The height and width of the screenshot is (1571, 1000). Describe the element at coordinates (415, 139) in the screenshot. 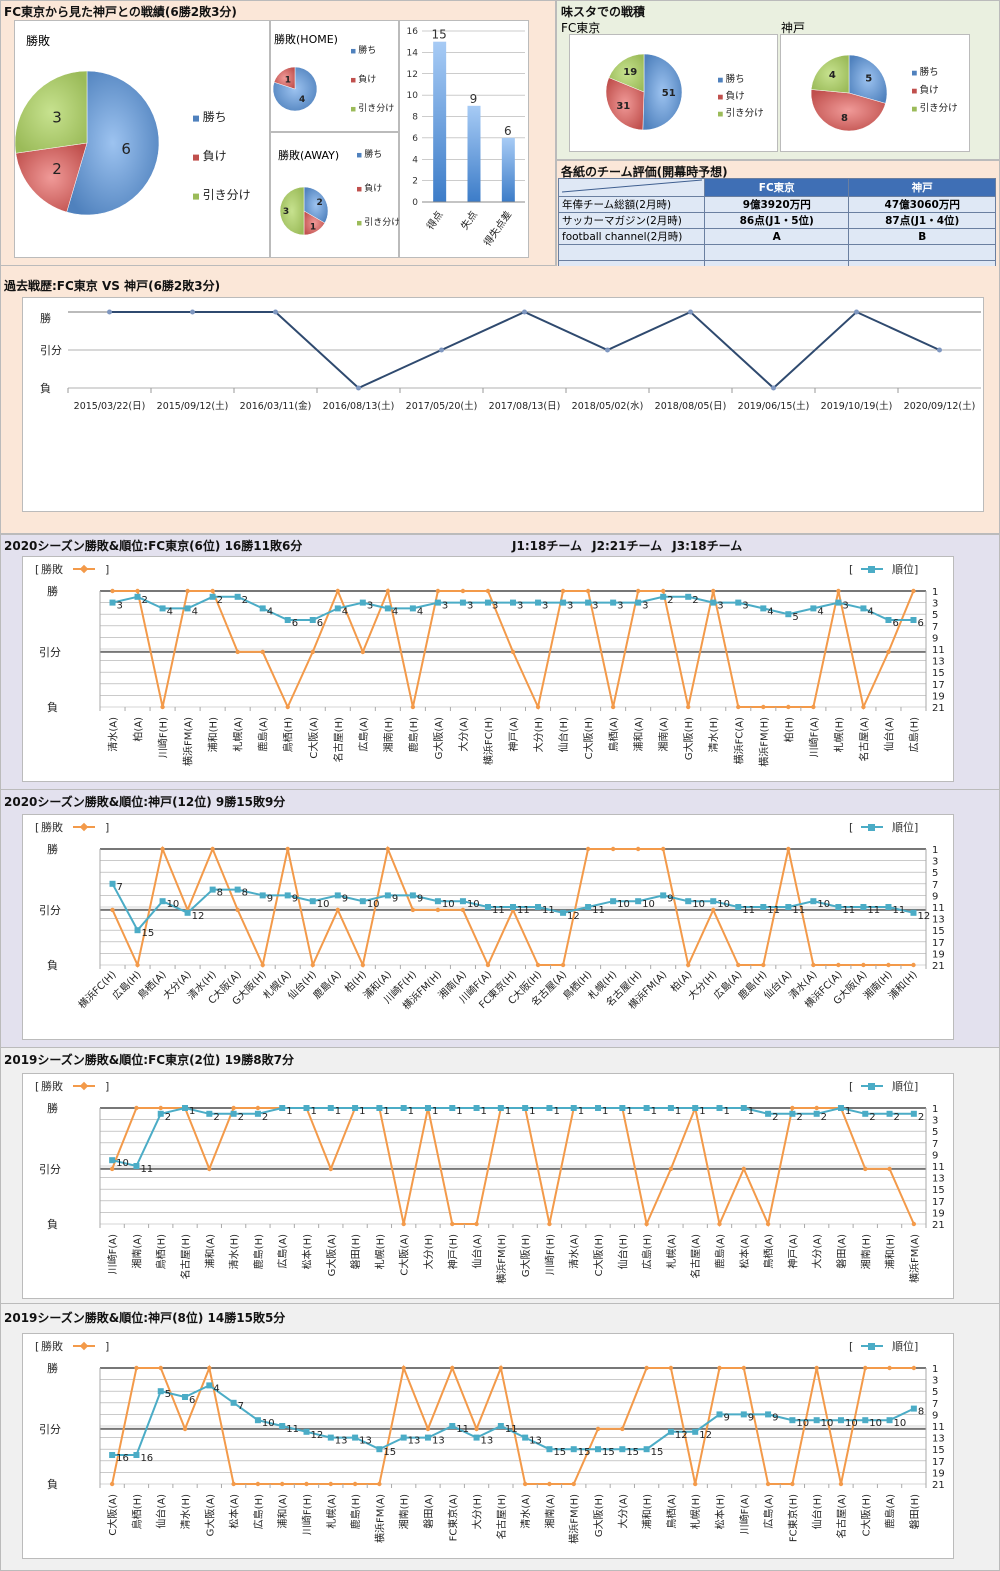

I see `y-tick-label: 6` at that location.